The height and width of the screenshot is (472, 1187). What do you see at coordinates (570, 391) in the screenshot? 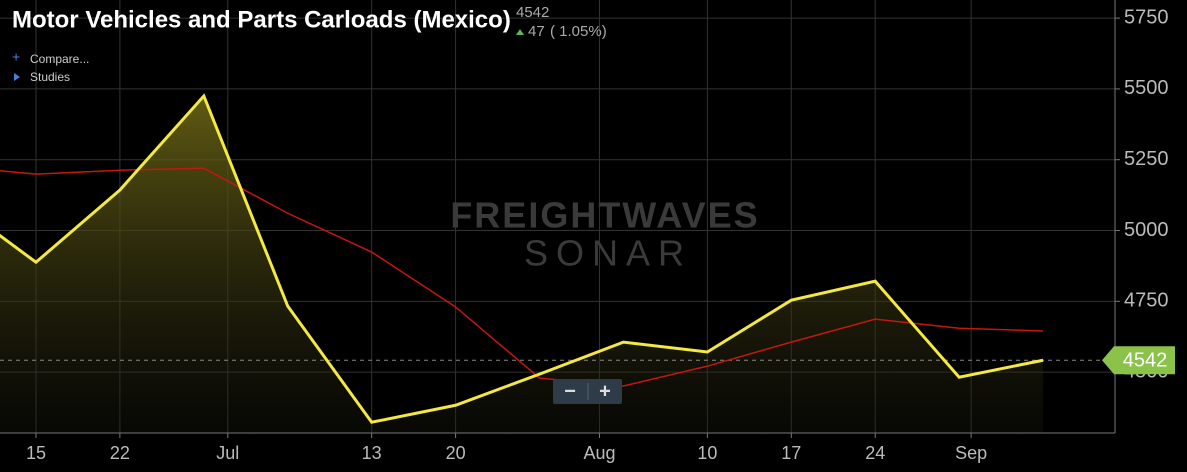
I see `zoom-out-button: −` at bounding box center [570, 391].